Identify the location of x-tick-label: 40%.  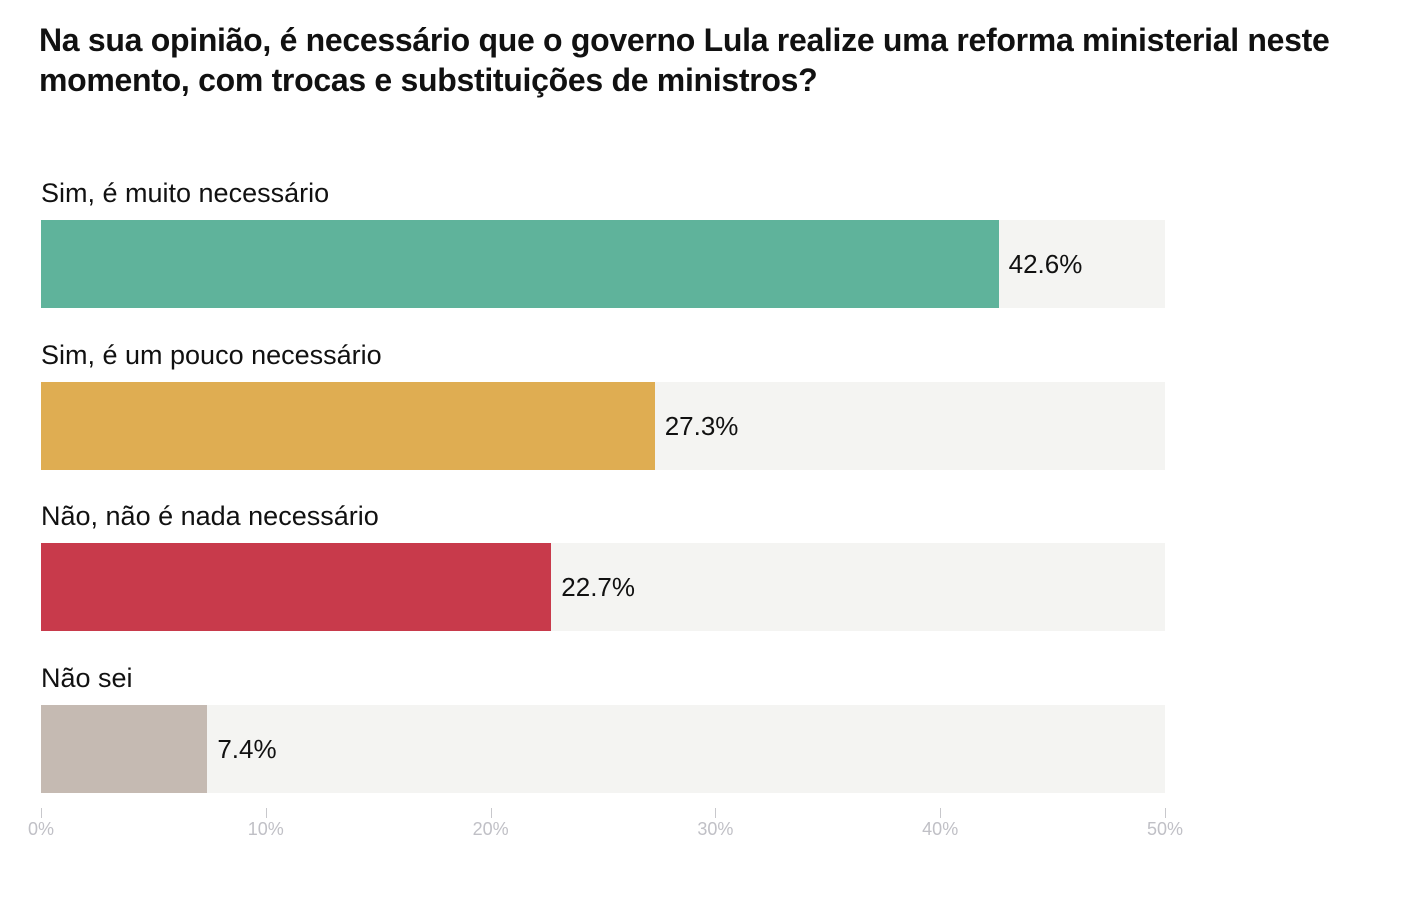
(940, 829).